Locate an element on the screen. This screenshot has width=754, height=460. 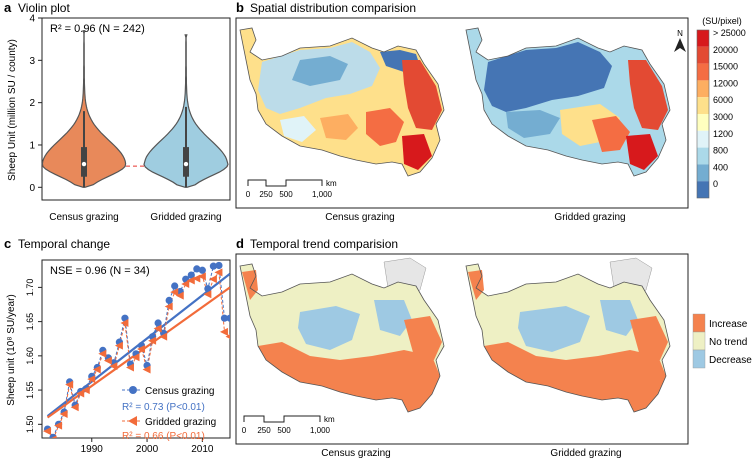
scale-d-tick-1000: 1,000 is located at coordinates (320, 430).